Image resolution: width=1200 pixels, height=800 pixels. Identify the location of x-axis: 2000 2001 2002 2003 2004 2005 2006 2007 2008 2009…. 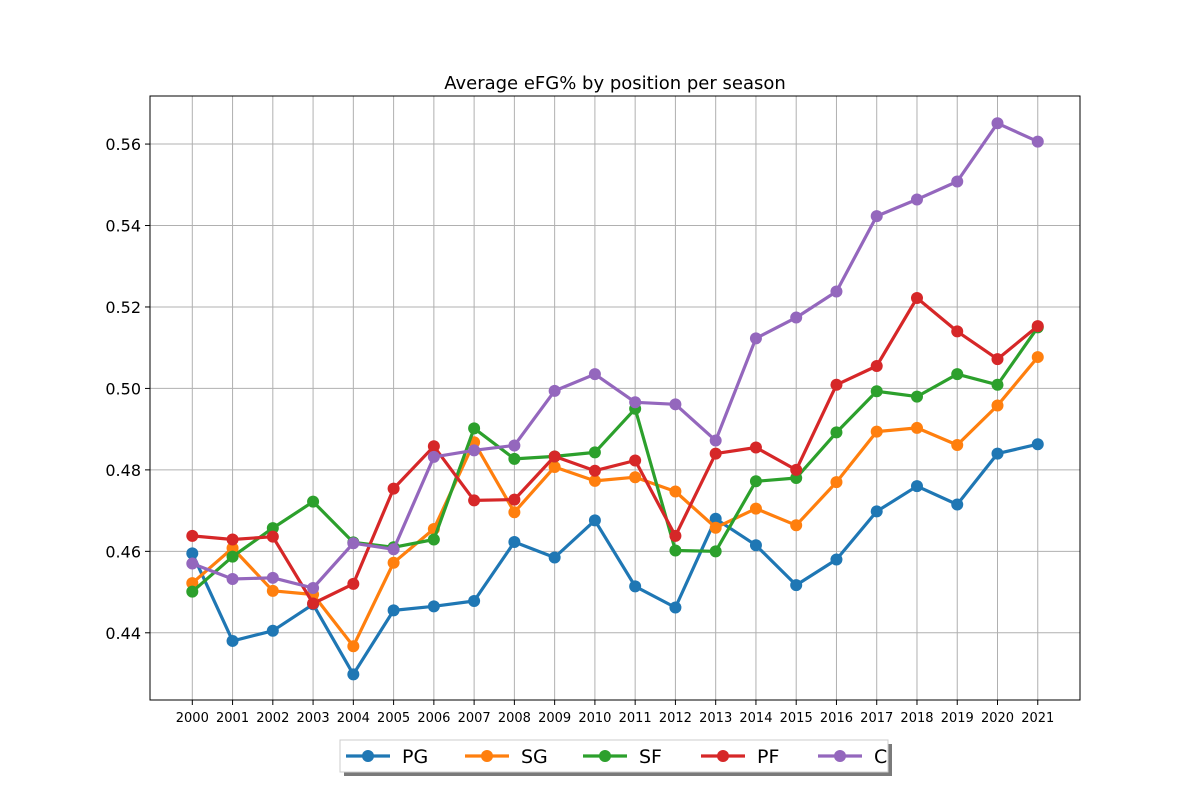
(615, 713).